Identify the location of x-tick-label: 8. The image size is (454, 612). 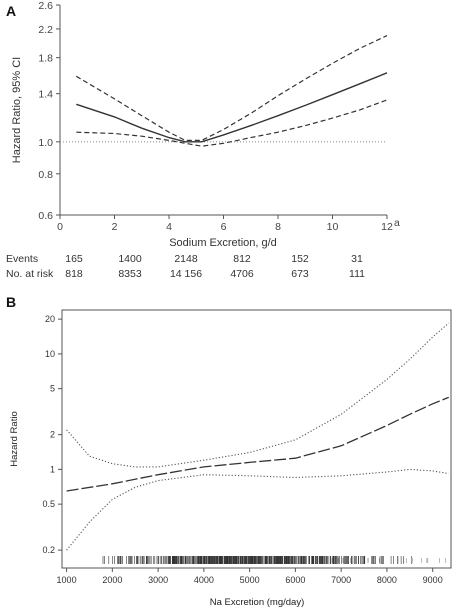
(278, 227).